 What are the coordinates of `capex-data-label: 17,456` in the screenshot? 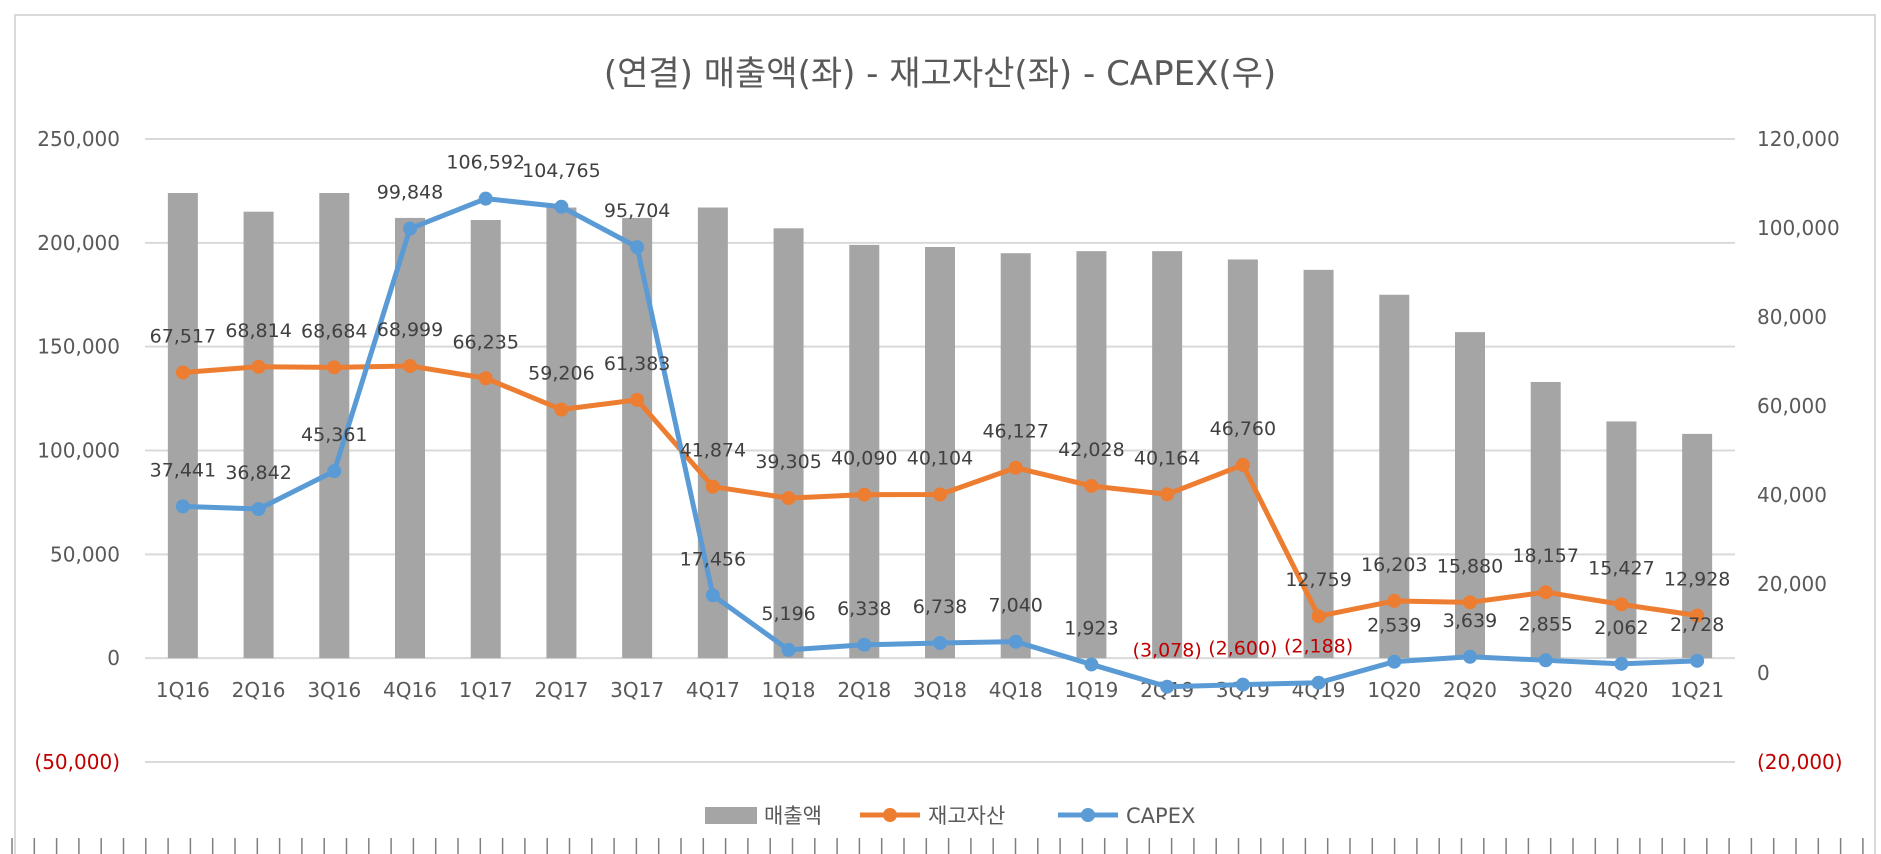 It's located at (713, 559).